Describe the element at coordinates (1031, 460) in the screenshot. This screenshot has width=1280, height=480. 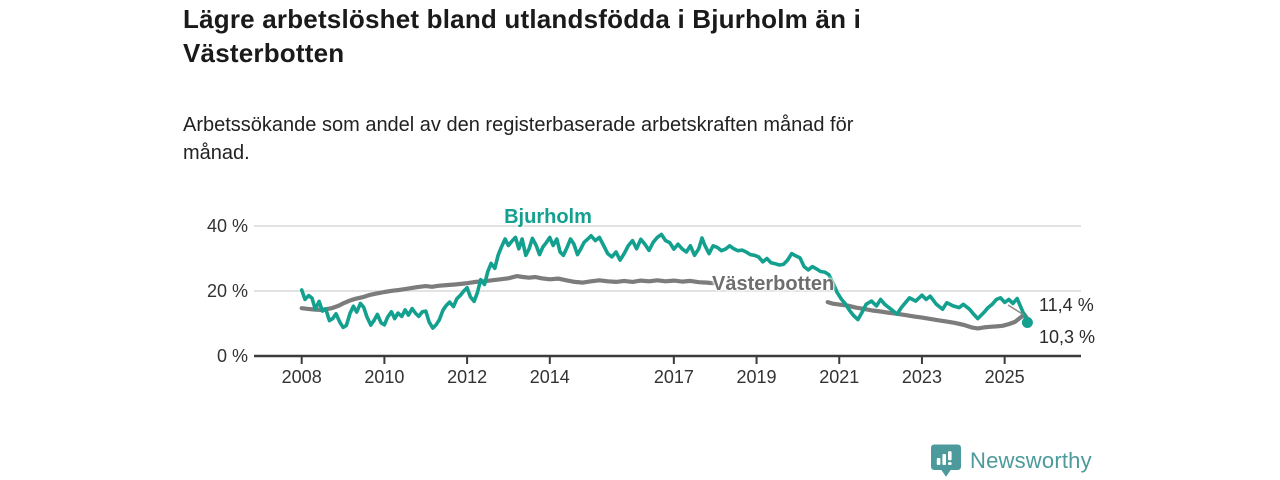
I see `newsworthy-wordmark: Newsworthy` at that location.